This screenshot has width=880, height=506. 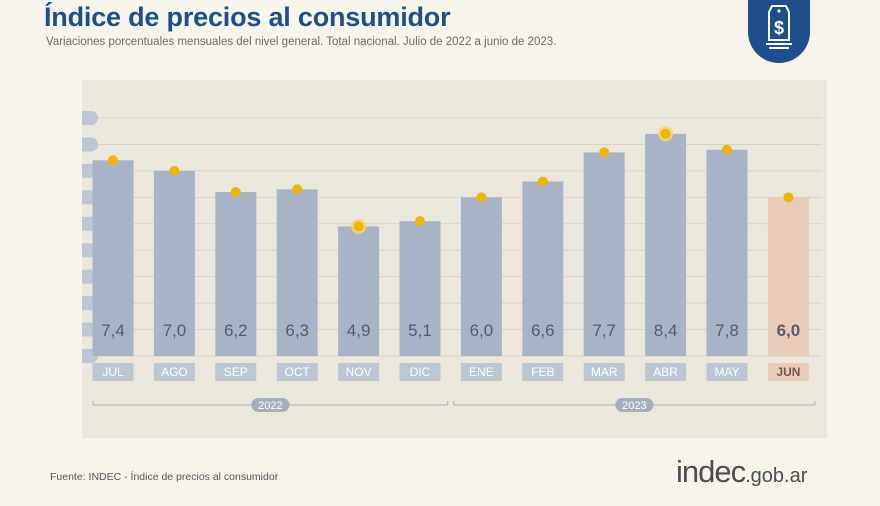 I want to click on category-label: SEP, so click(x=236, y=372).